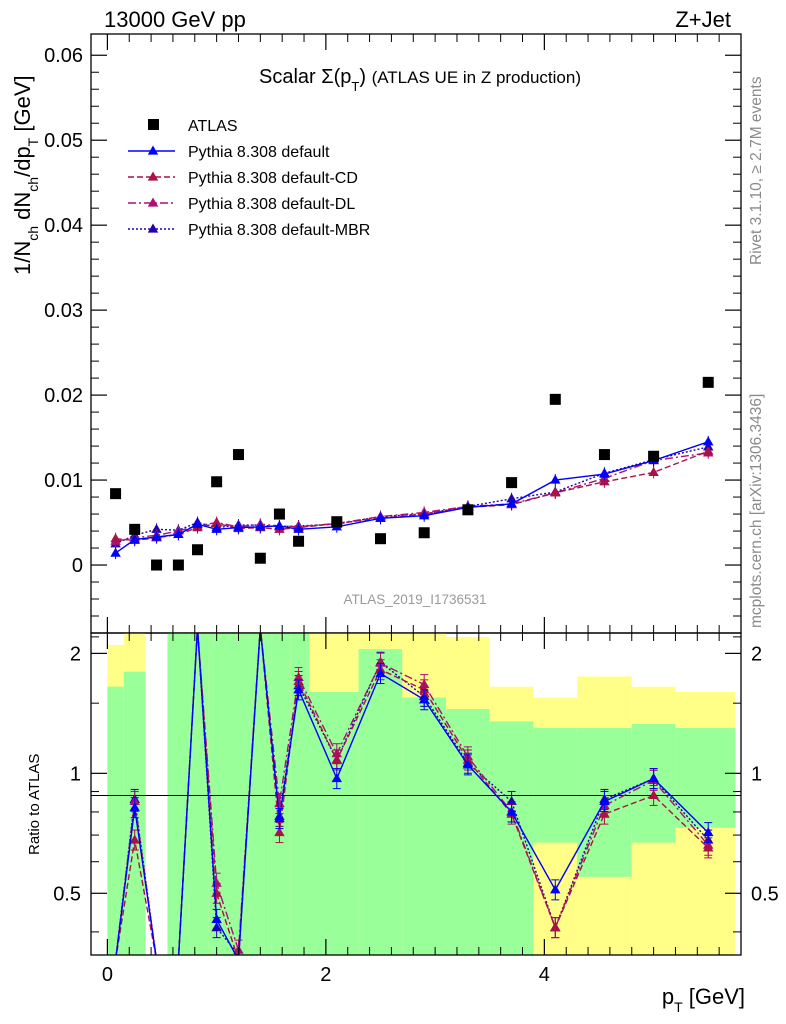  Describe the element at coordinates (279, 230) in the screenshot. I see `legend-label: Pythia 8.308 default-MBR` at that location.